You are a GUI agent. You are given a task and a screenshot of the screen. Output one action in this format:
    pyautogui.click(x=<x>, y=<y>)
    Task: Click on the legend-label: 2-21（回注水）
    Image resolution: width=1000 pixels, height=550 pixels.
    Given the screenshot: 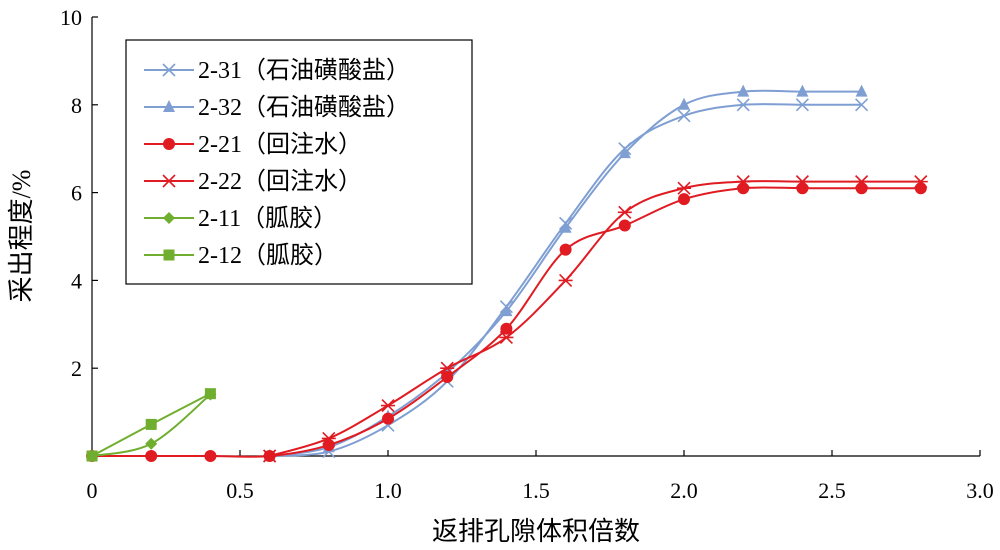 What is the action you would take?
    pyautogui.click(x=280, y=144)
    